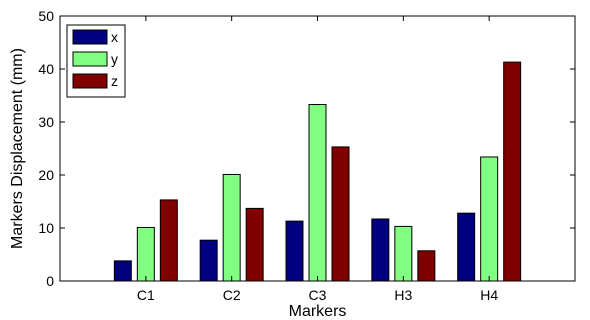  What do you see at coordinates (208, 260) in the screenshot?
I see `bar-x-c2` at bounding box center [208, 260].